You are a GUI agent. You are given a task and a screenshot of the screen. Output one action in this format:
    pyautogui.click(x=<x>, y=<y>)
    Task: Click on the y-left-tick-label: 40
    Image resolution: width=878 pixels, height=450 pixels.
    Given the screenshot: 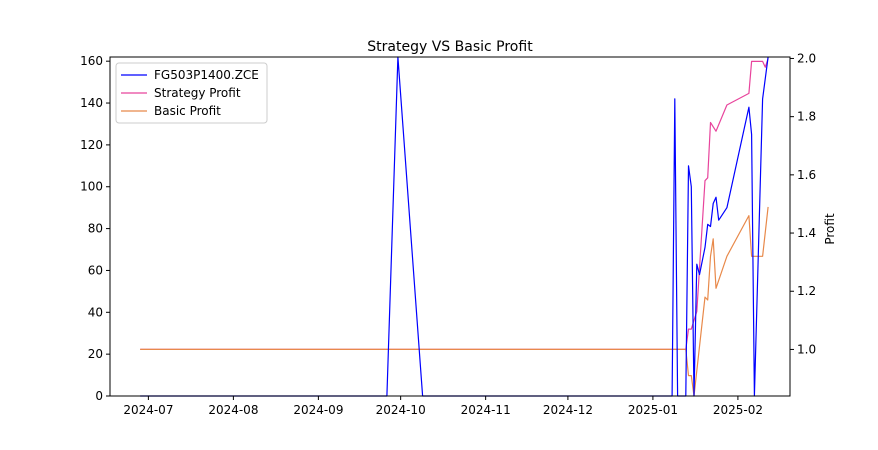 What is the action you would take?
    pyautogui.click(x=95, y=312)
    